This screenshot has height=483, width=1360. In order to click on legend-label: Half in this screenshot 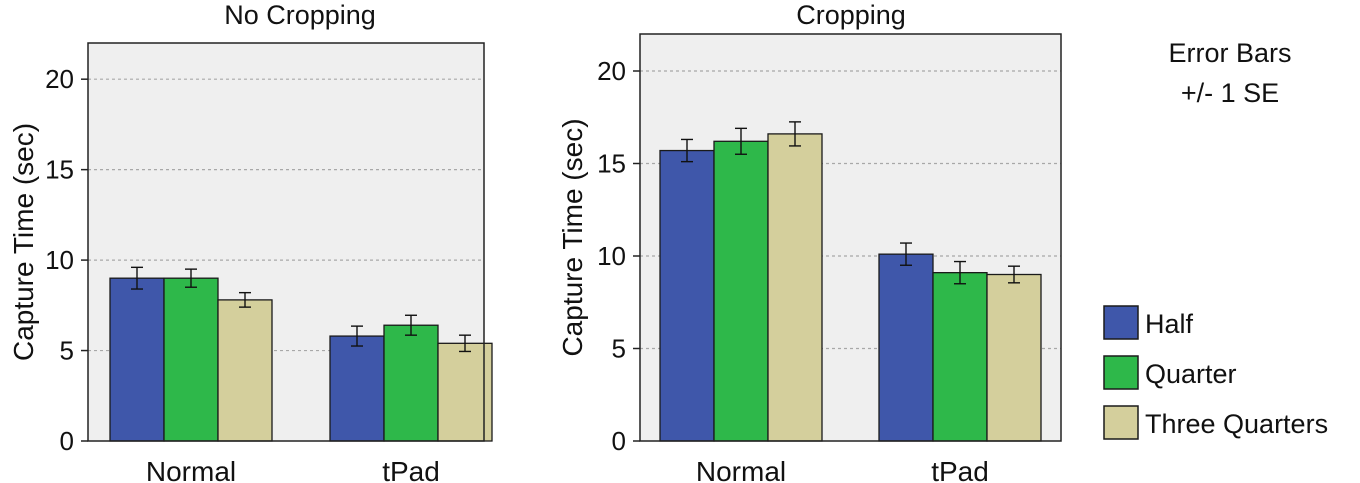, I will do `click(1169, 324)`.